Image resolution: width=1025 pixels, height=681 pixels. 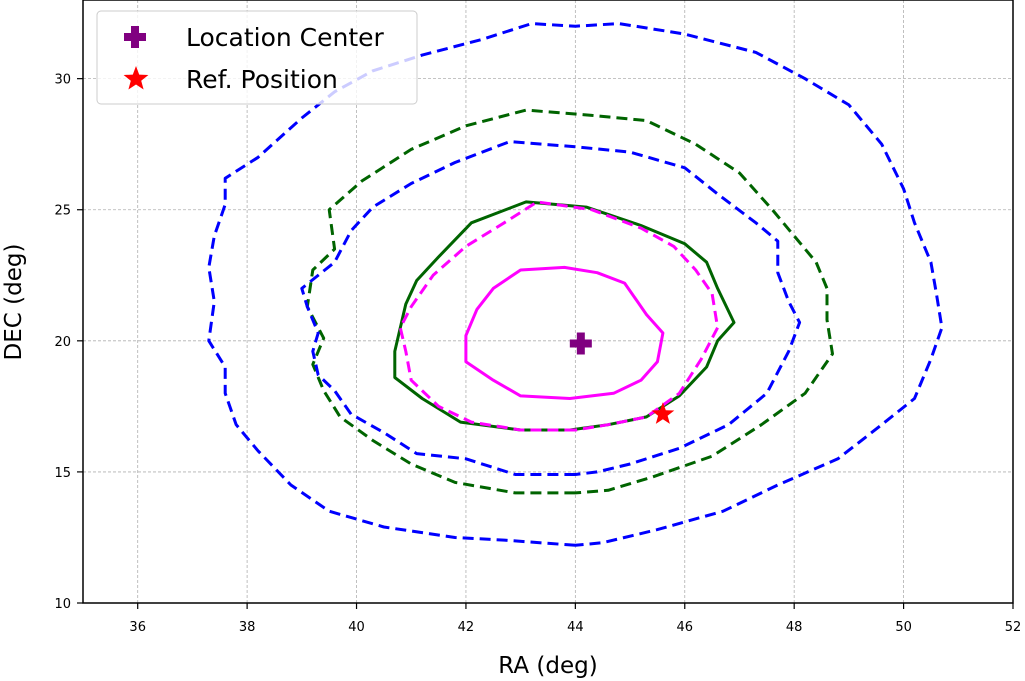 I want to click on x-tick-label: 52, so click(x=1013, y=627).